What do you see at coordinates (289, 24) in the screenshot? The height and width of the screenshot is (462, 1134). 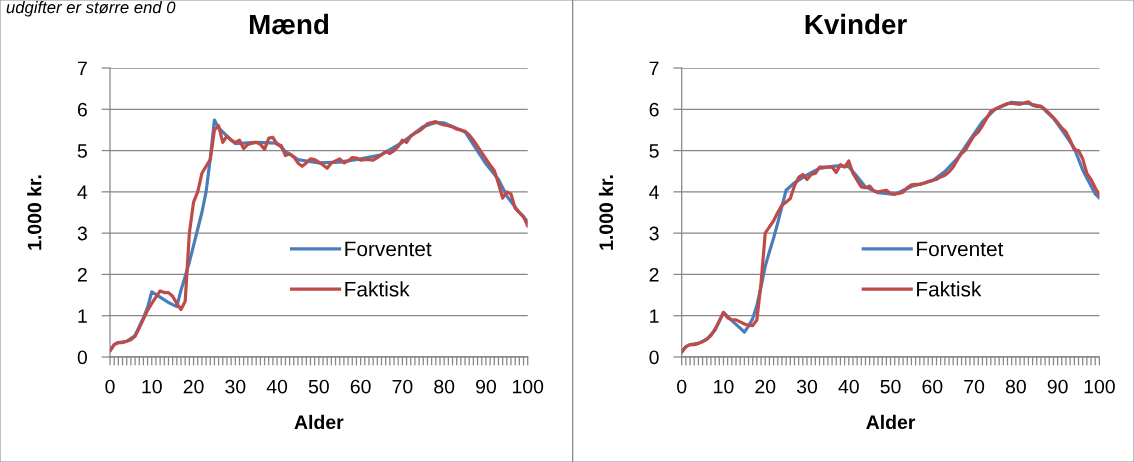 I see `chart-title: Mænd` at bounding box center [289, 24].